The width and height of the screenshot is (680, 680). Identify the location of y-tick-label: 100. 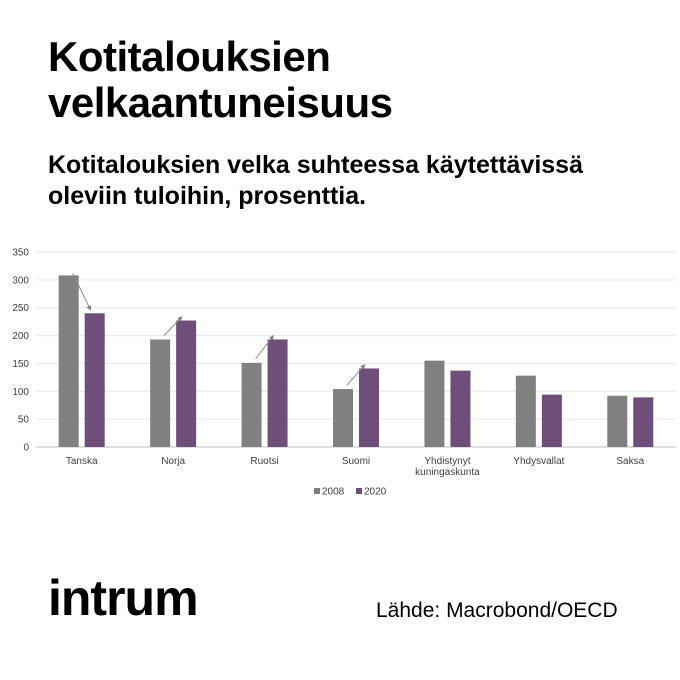
(20, 392).